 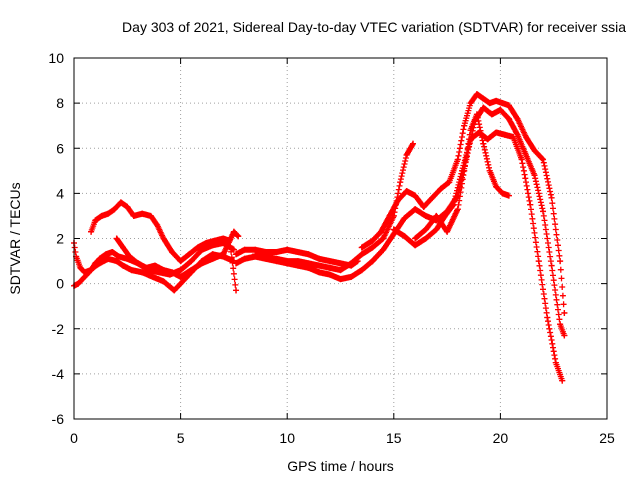 What do you see at coordinates (56, 58) in the screenshot?
I see `y-tick-label: 10` at bounding box center [56, 58].